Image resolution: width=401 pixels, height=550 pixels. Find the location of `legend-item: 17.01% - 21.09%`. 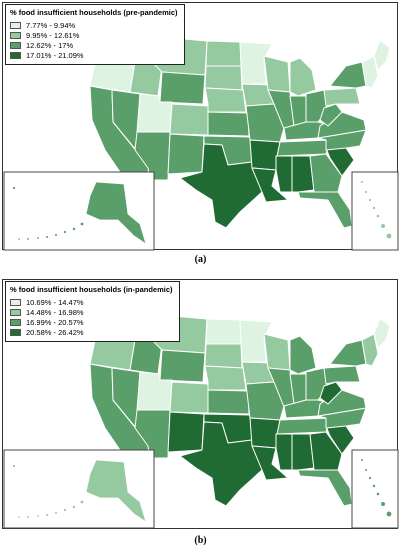

legend-item: 17.01% - 21.09% is located at coordinates (94, 55).